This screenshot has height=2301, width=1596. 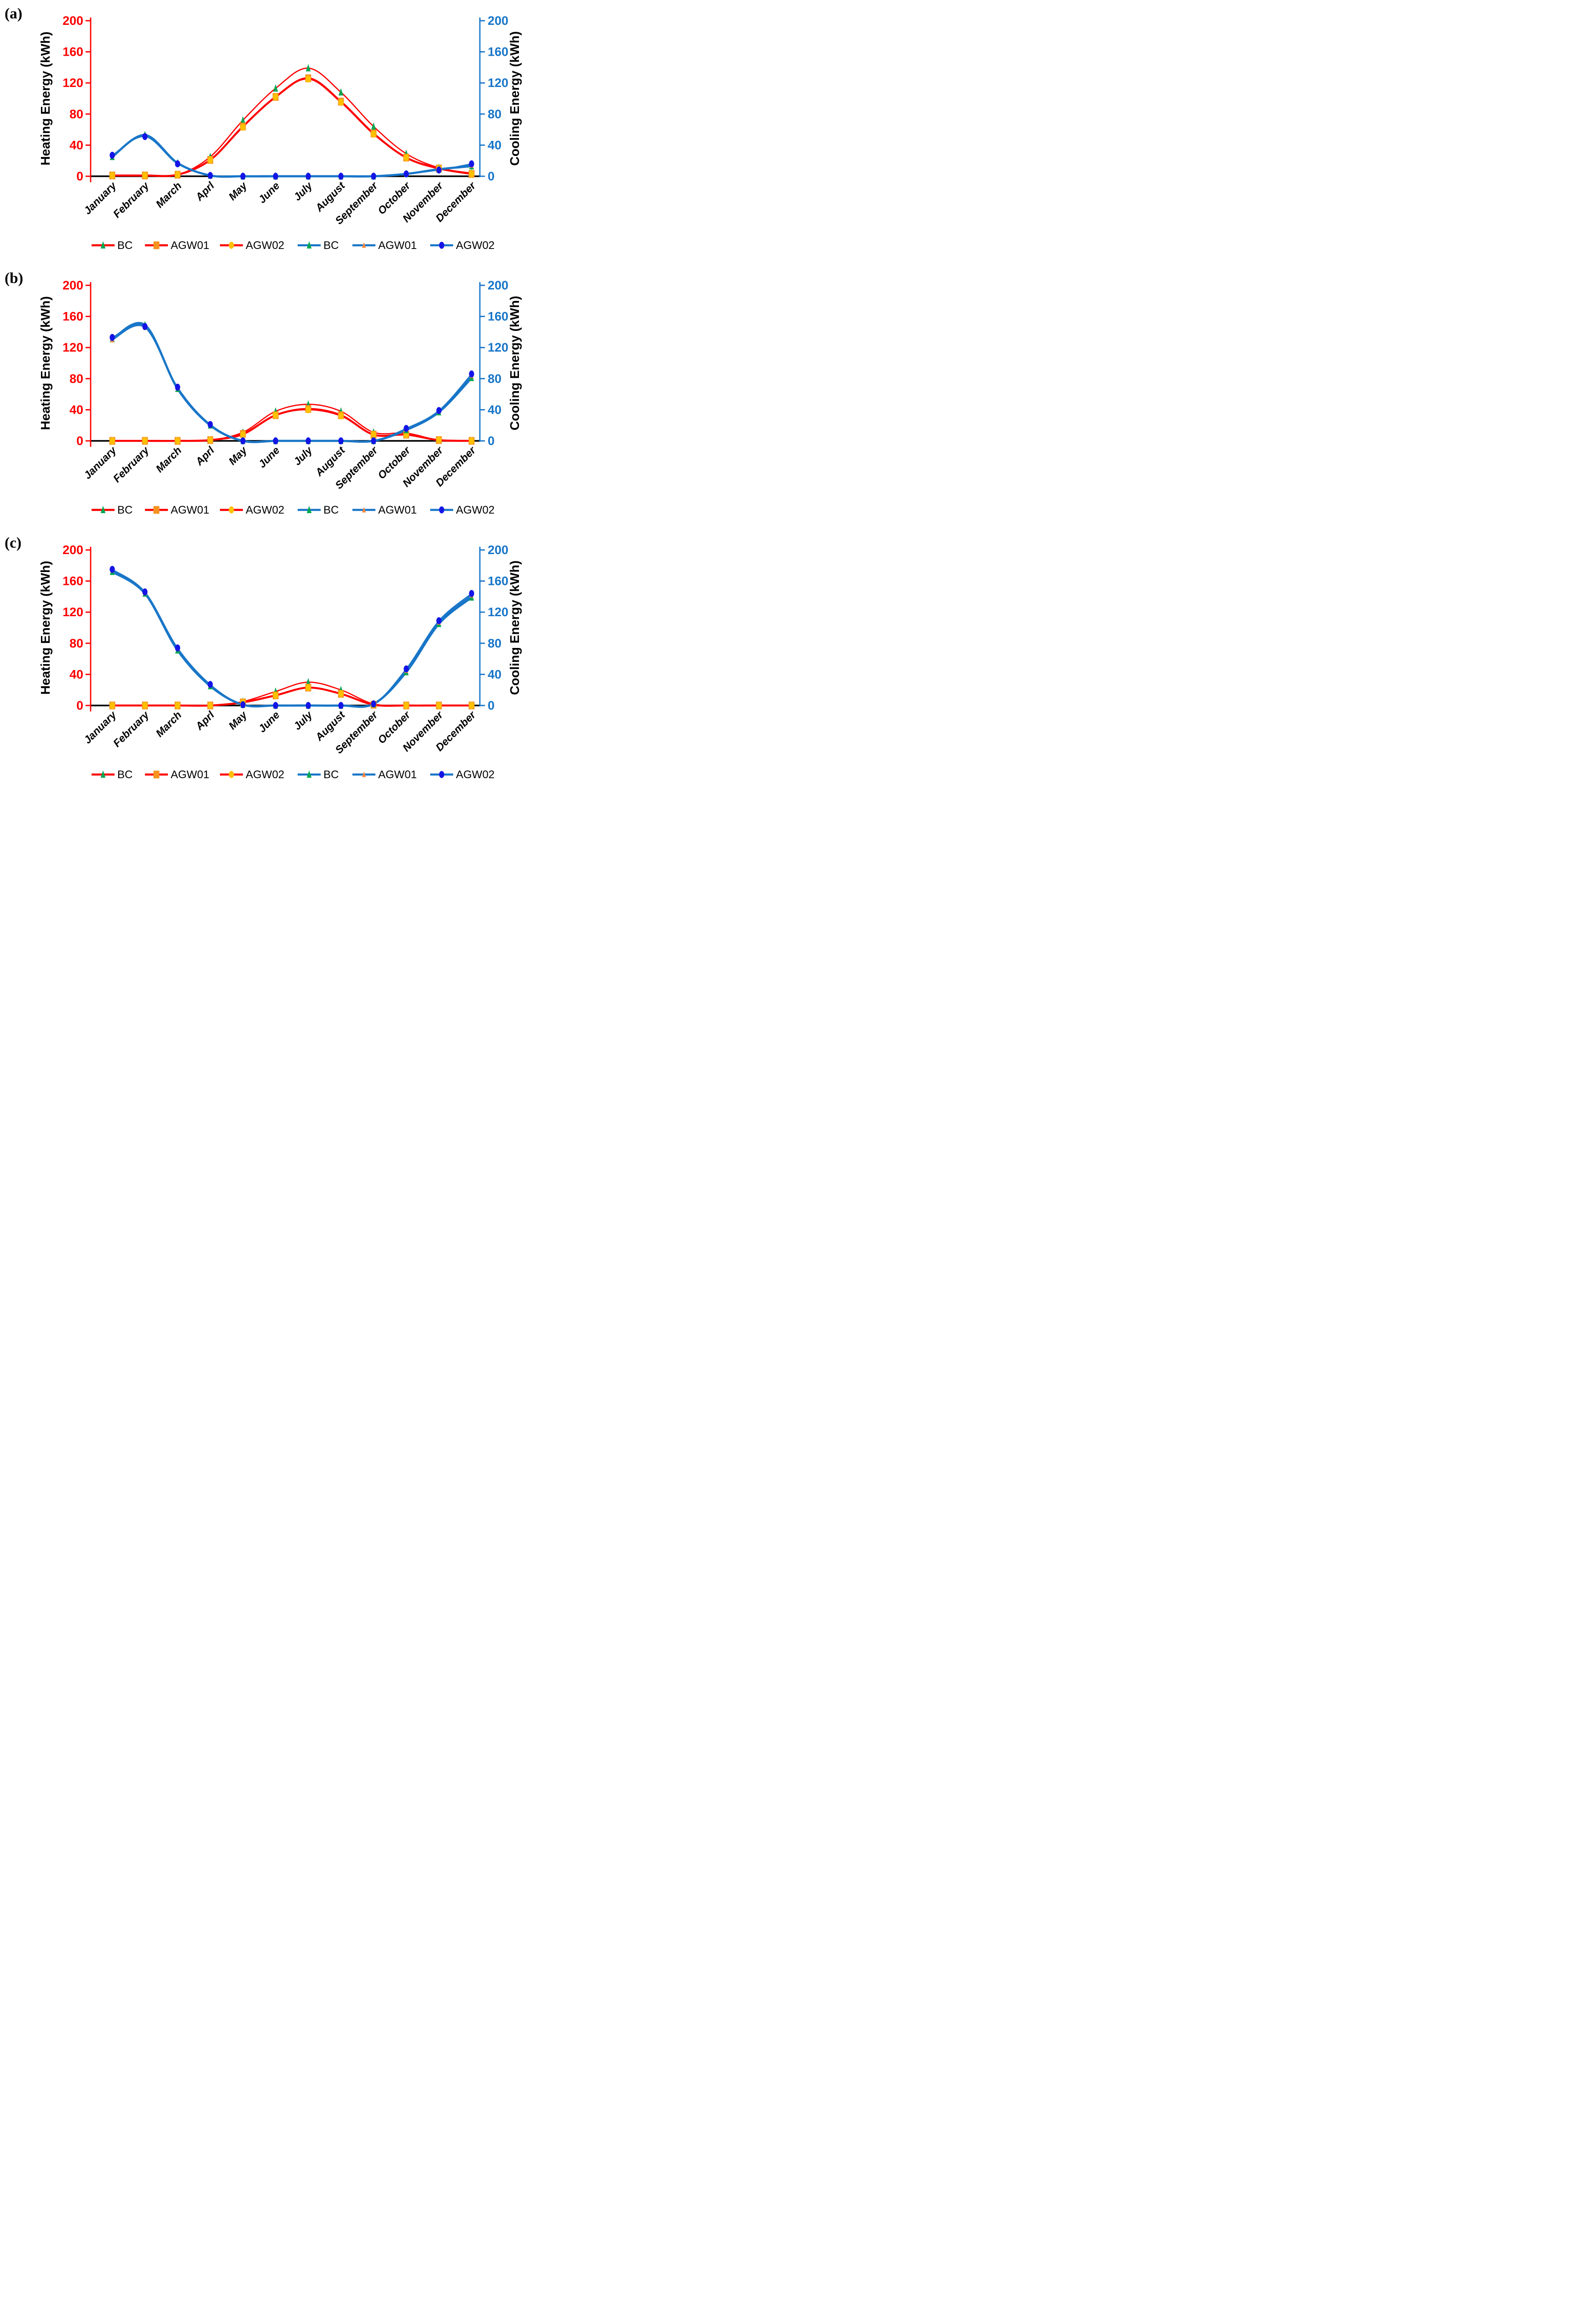 What do you see at coordinates (265, 245) in the screenshot?
I see `legend-heating-agw02-label: AGW02` at bounding box center [265, 245].